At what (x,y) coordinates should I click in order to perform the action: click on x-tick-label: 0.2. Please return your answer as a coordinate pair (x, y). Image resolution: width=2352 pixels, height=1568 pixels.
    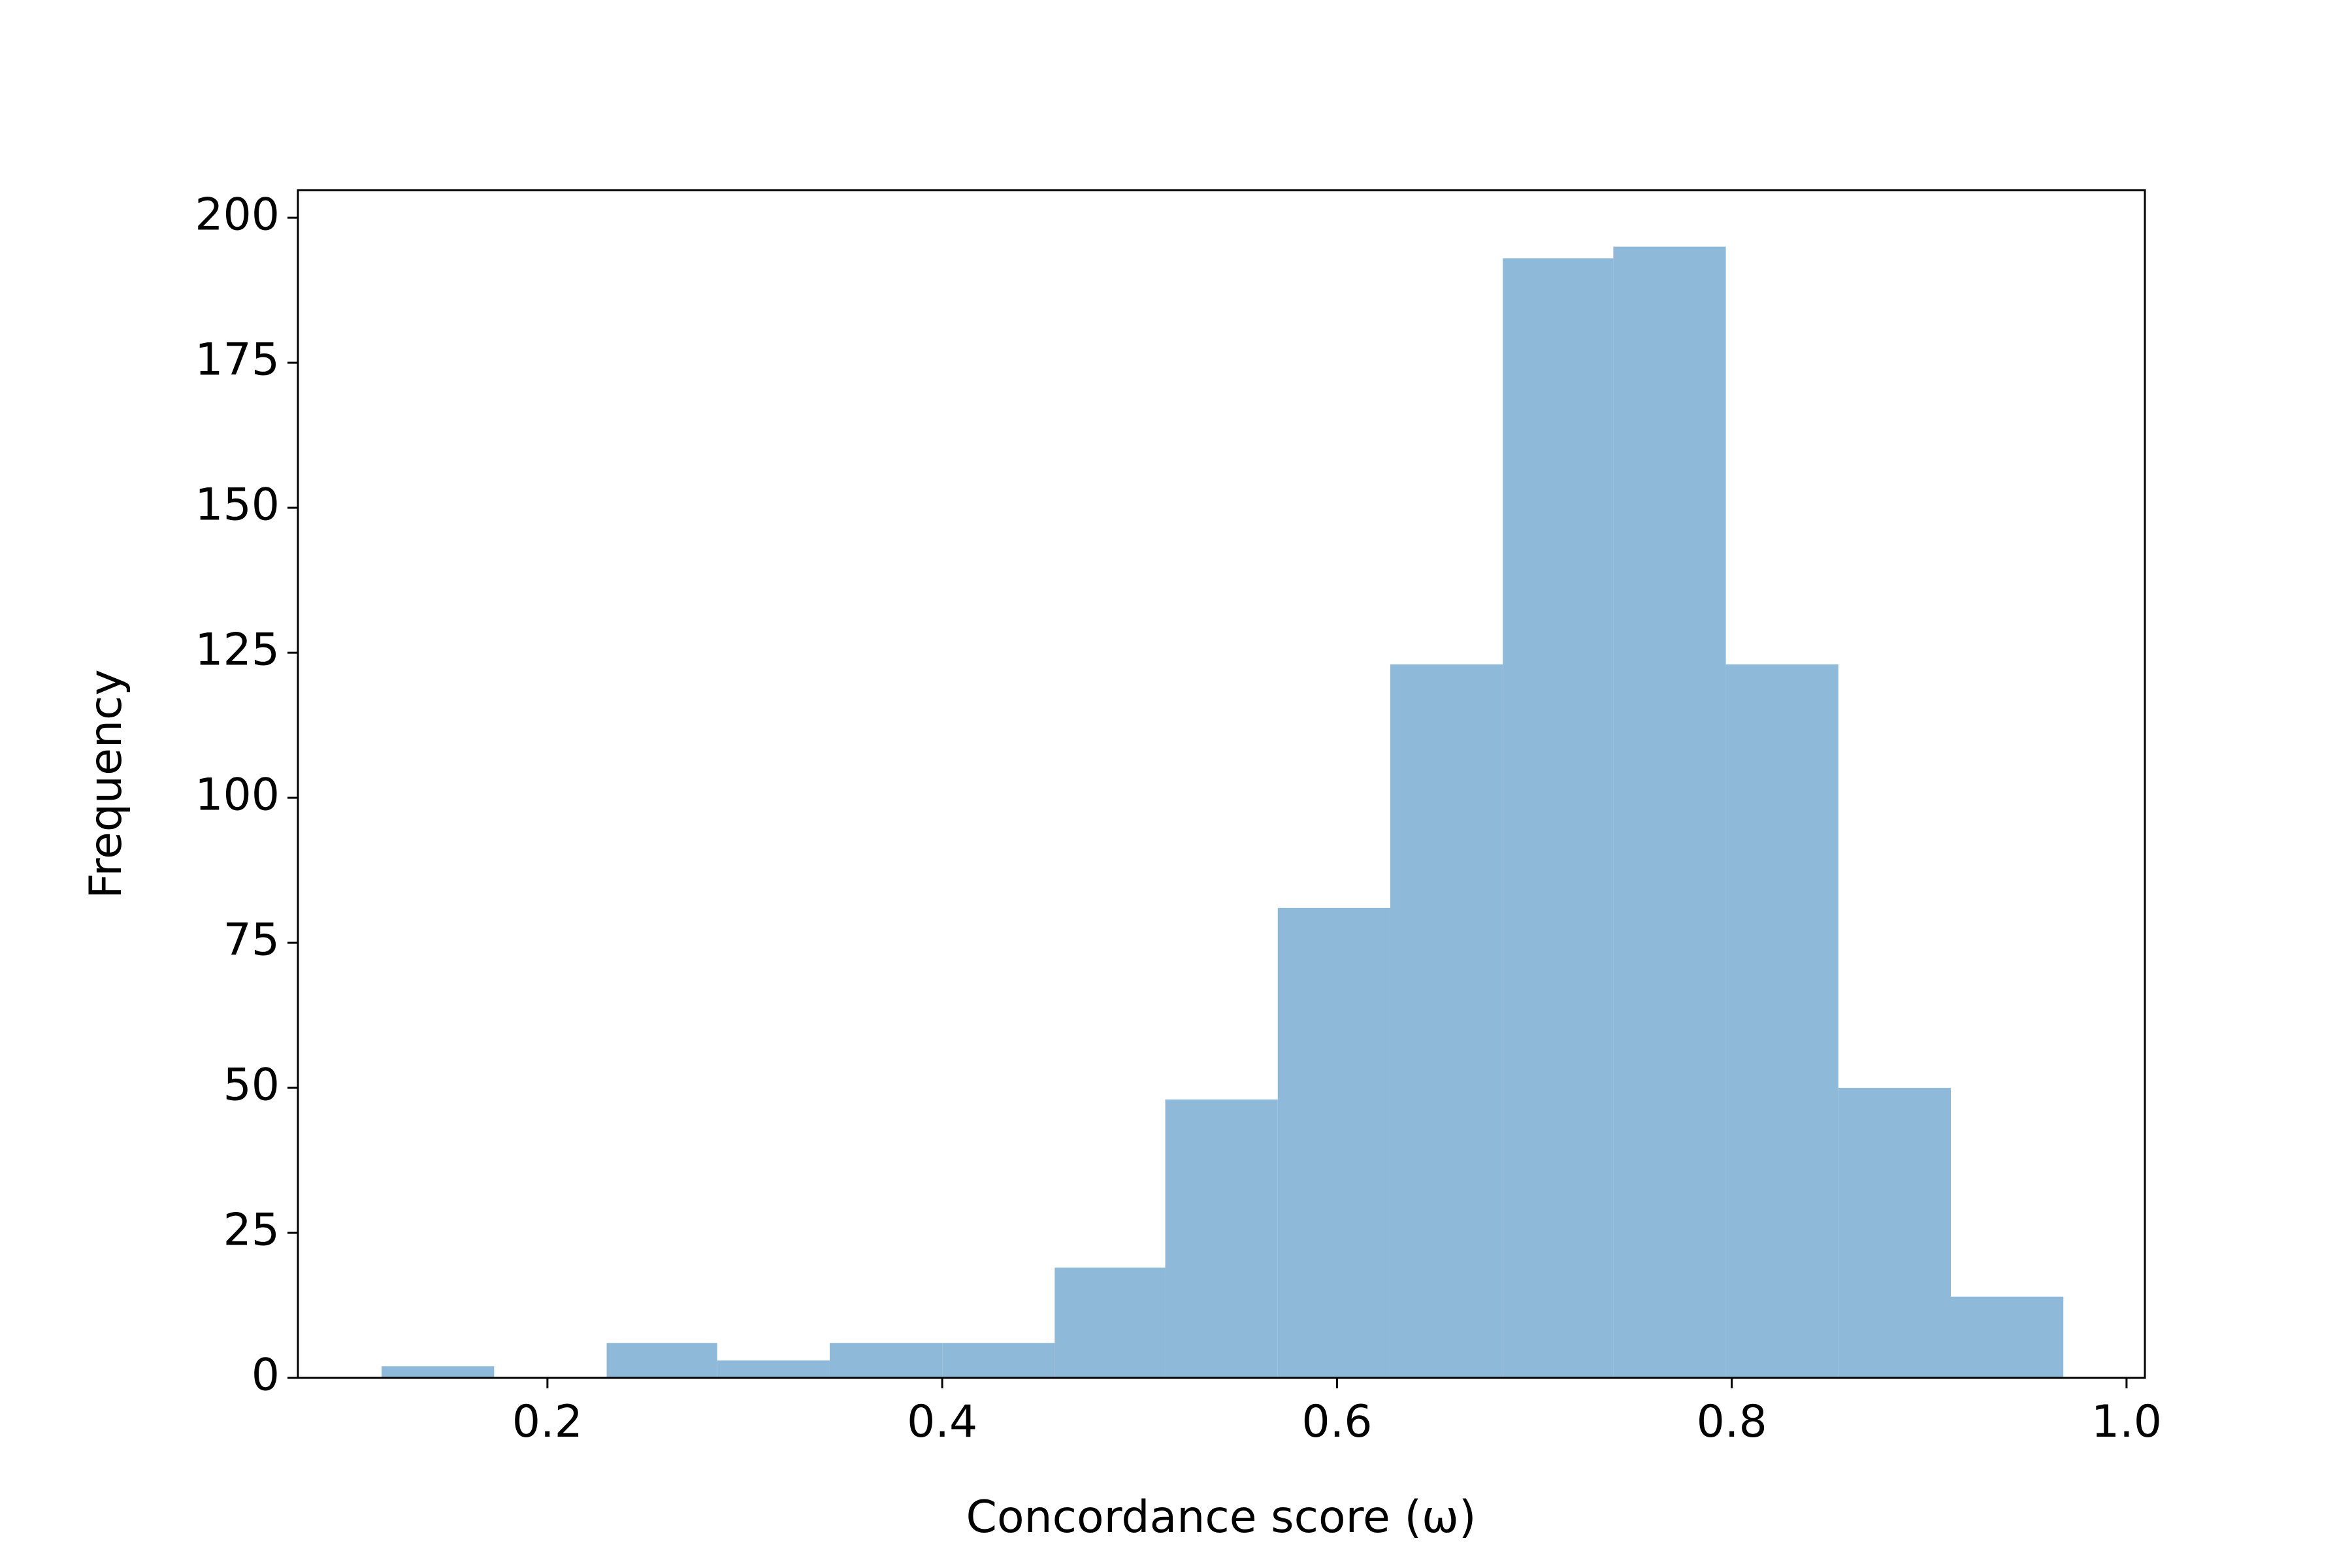
    Looking at the image, I should click on (547, 1422).